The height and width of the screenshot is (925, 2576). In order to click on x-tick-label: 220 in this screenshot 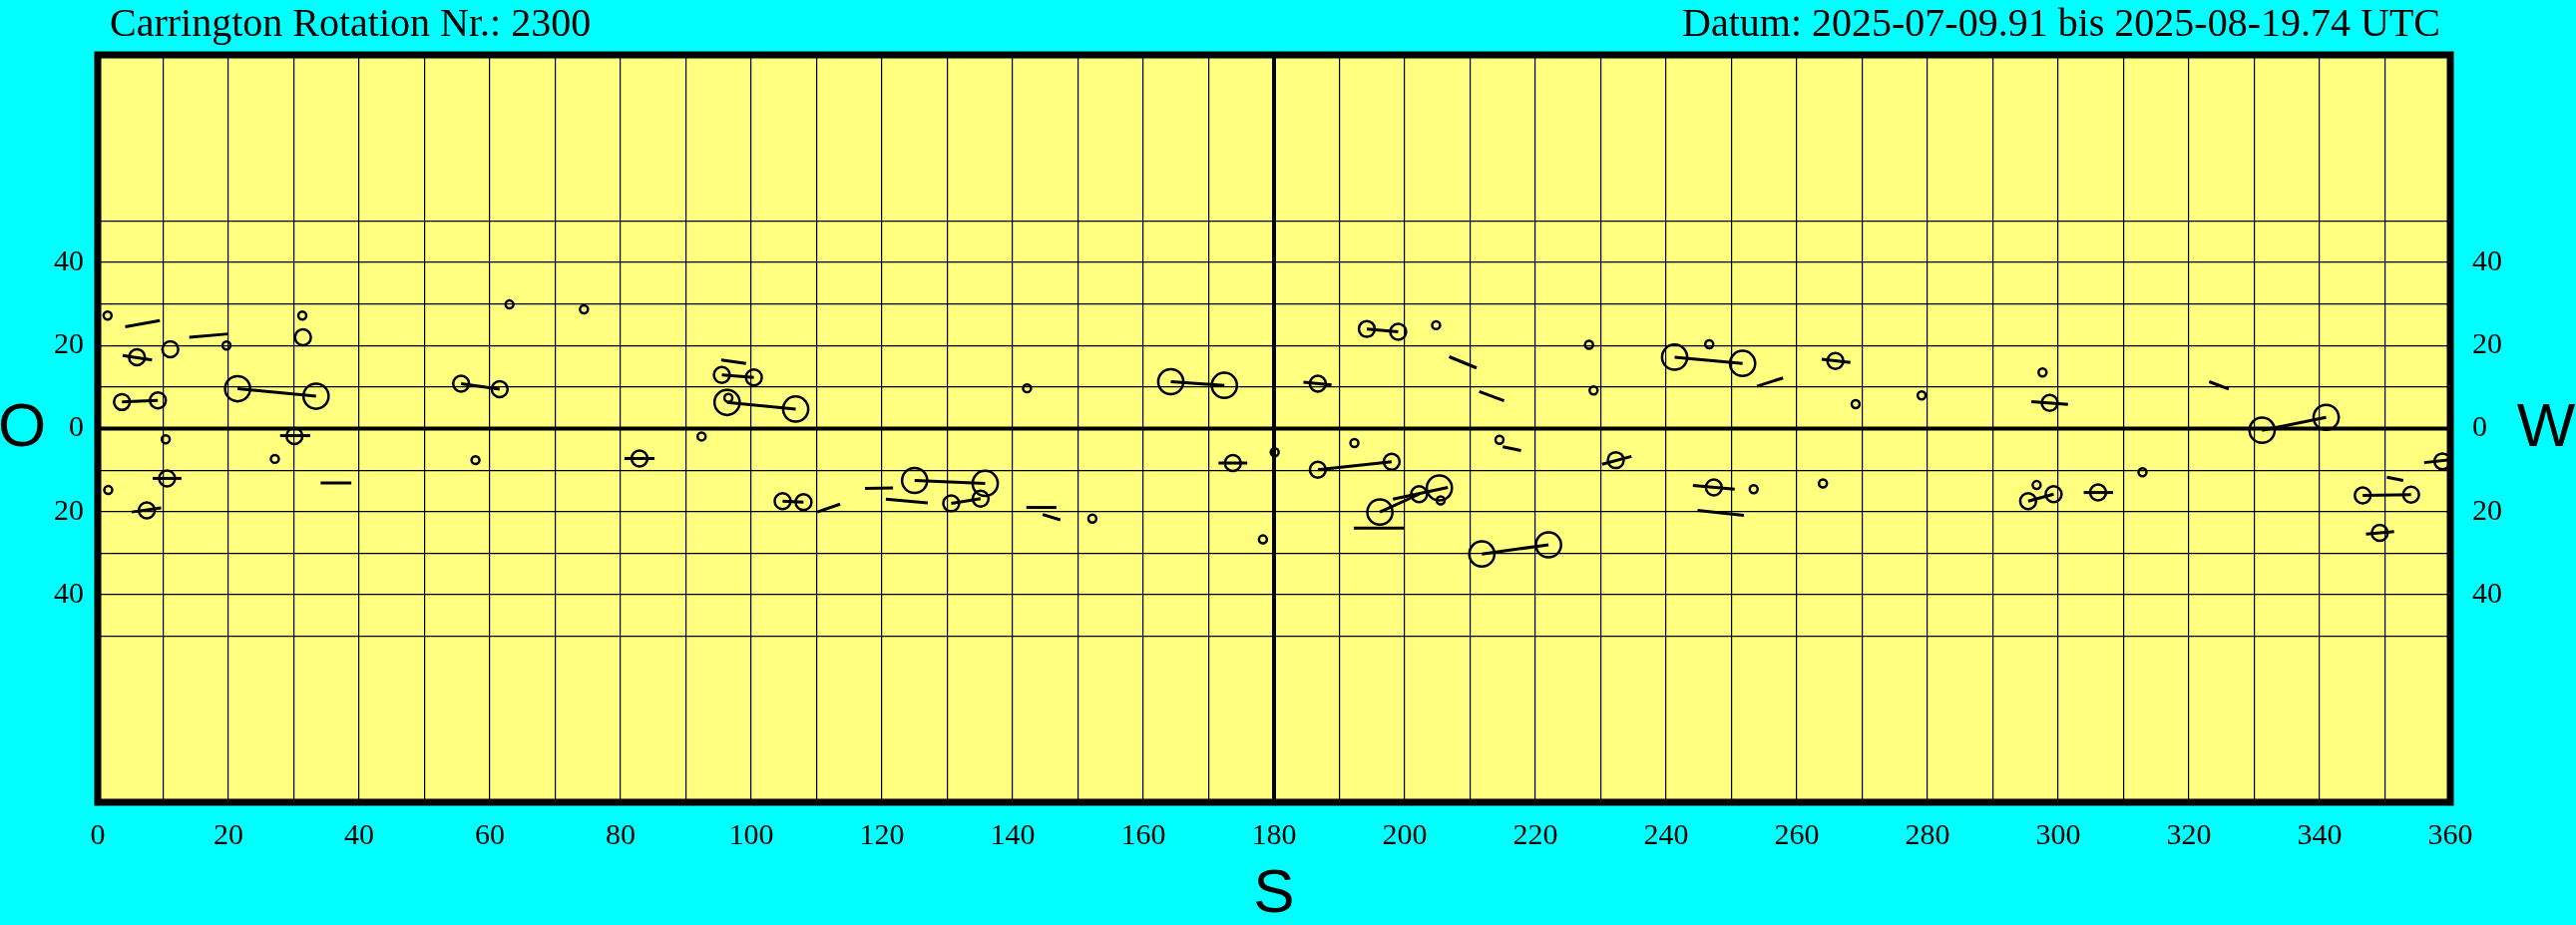, I will do `click(1535, 833)`.